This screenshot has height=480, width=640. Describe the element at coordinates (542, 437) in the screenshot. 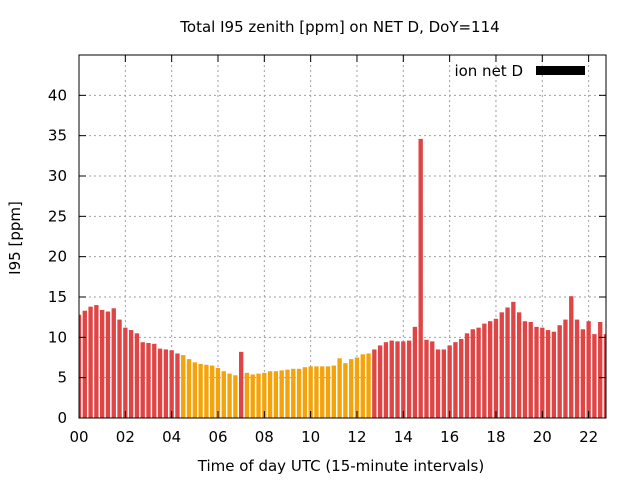

I see `x-tick-label: 20` at that location.